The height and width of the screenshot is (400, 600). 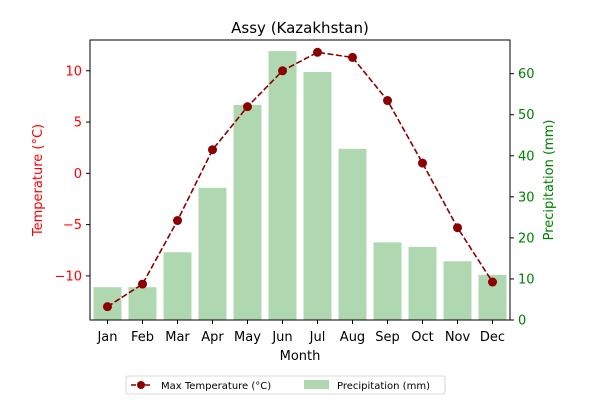 I want to click on temperature-point-jul, so click(x=317, y=52).